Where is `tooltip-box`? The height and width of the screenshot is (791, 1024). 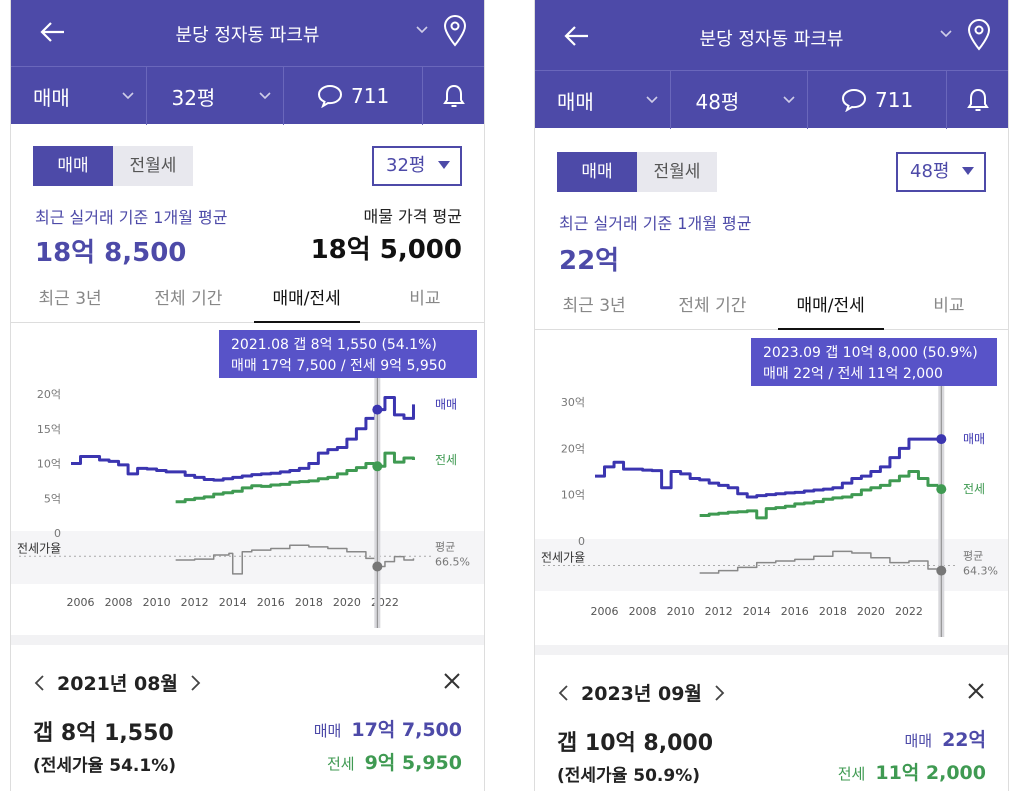 tooltip-box is located at coordinates (348, 354).